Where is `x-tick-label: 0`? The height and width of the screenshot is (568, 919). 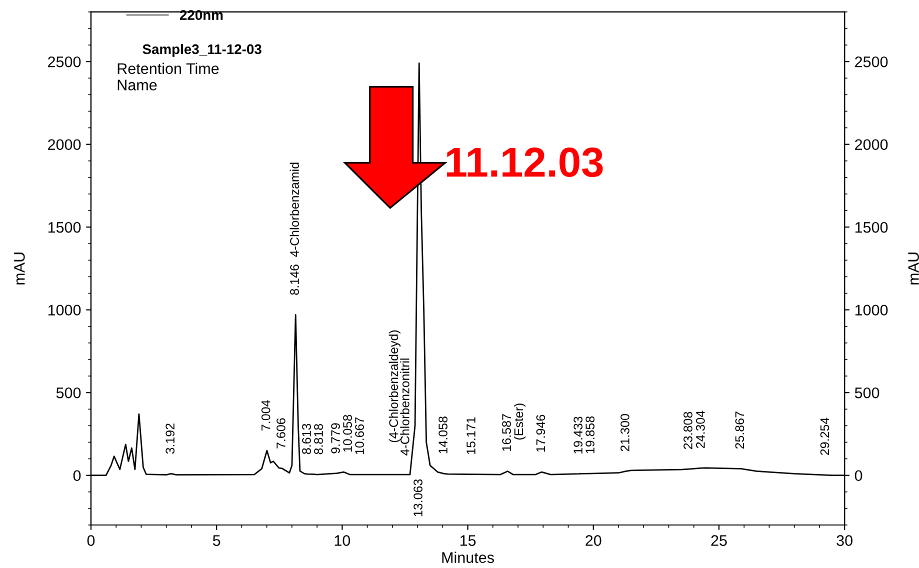 x-tick-label: 0 is located at coordinates (91, 540).